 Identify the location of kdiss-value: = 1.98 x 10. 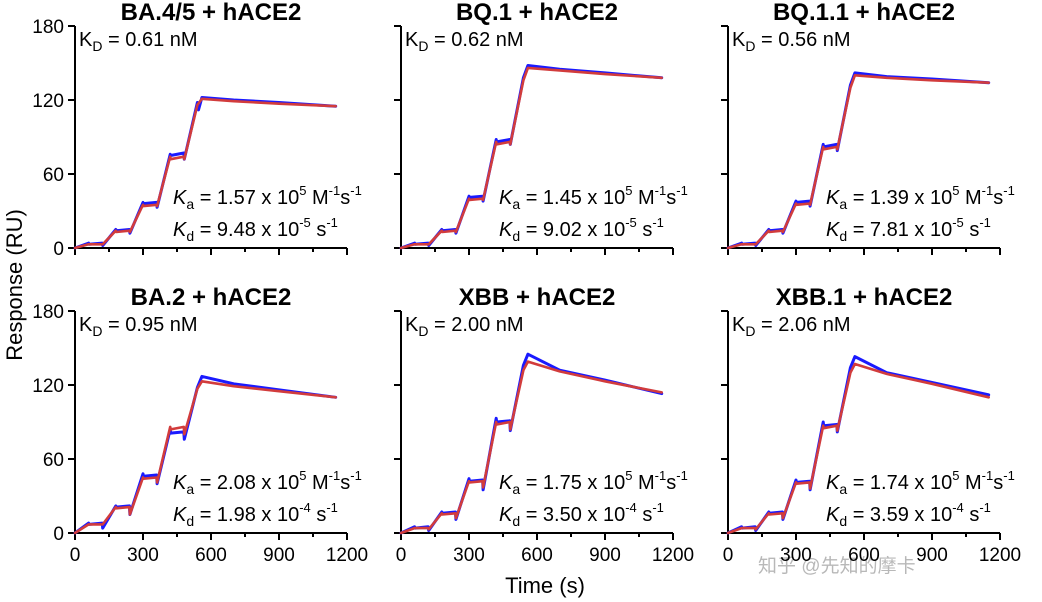
(246, 515).